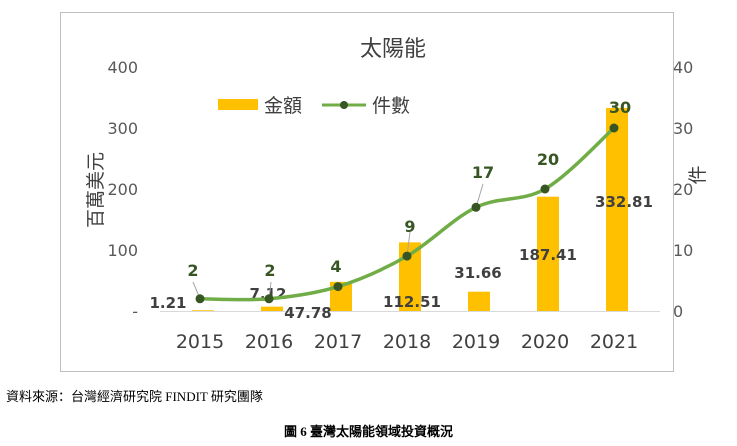 Image resolution: width=737 pixels, height=446 pixels. What do you see at coordinates (335, 266) in the screenshot?
I see `count-data-label: 4` at bounding box center [335, 266].